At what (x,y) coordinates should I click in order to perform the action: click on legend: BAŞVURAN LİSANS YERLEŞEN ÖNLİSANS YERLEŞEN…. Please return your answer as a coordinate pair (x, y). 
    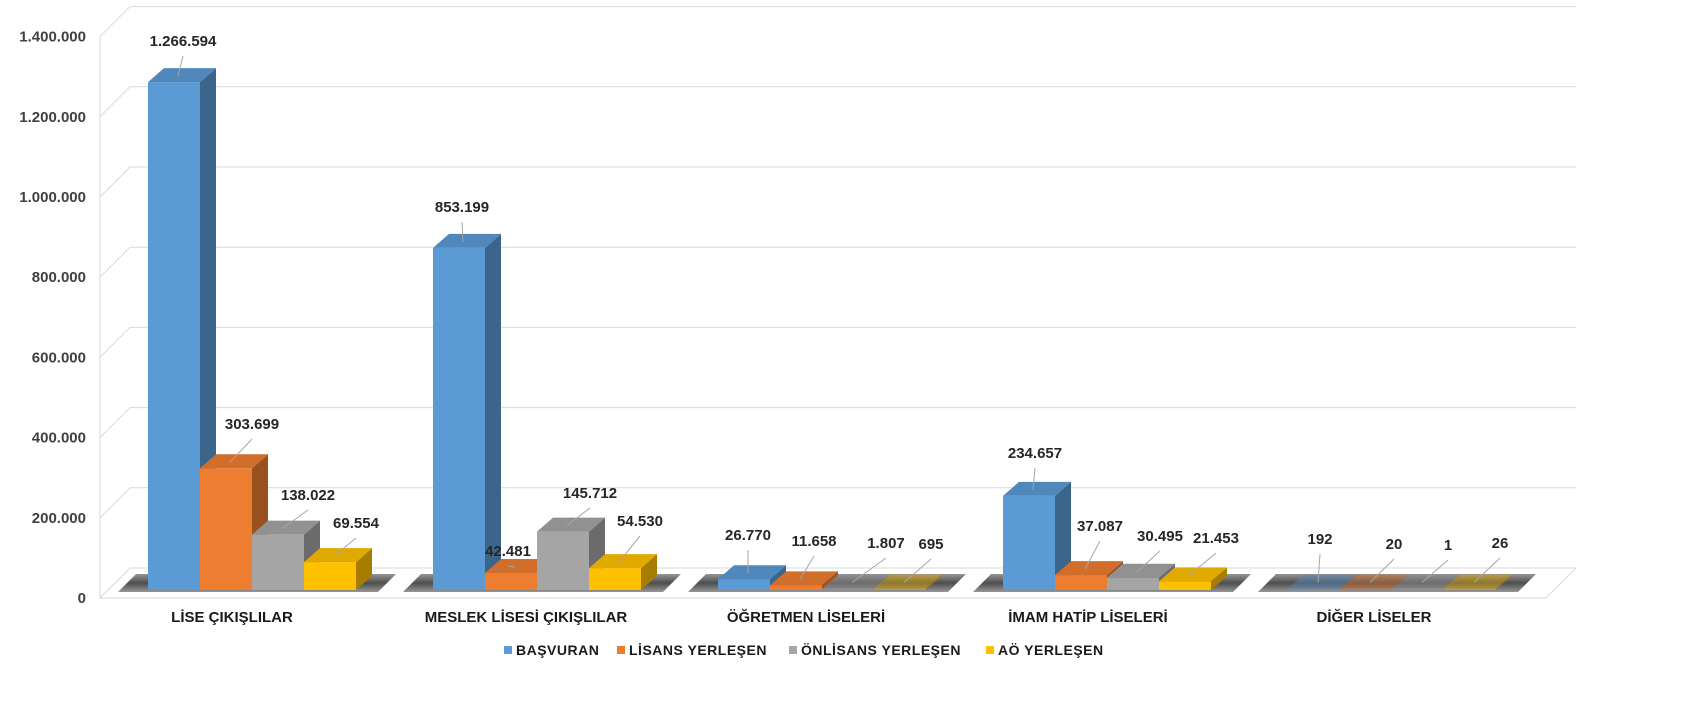
    Looking at the image, I should click on (804, 650).